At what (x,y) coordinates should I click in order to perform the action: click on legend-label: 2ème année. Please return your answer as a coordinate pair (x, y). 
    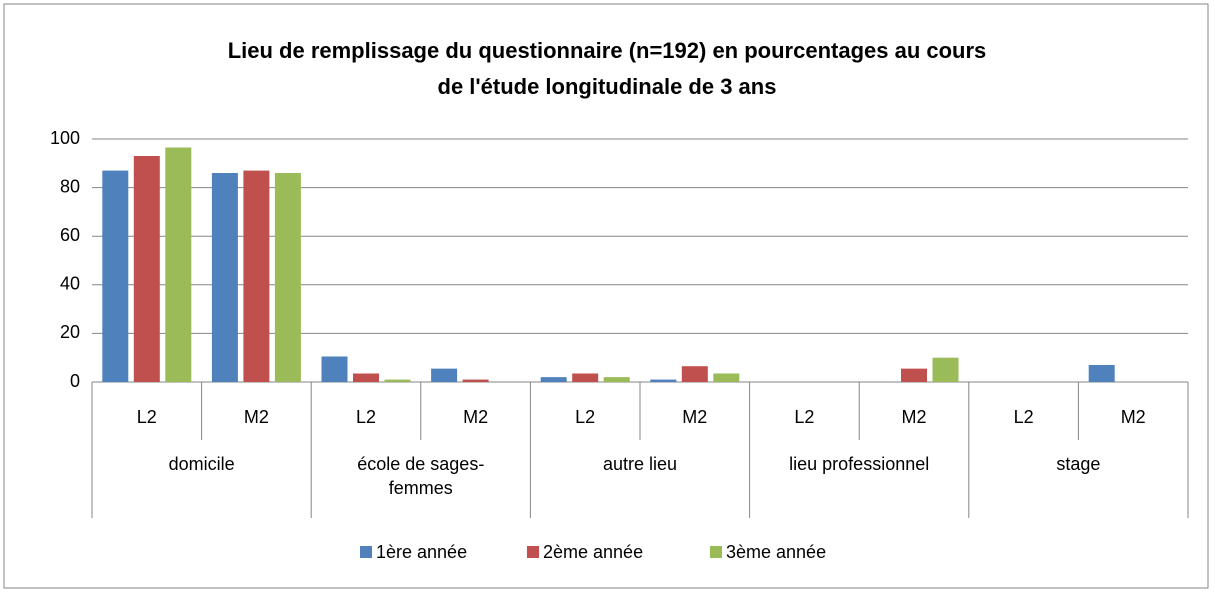
    Looking at the image, I should click on (593, 552).